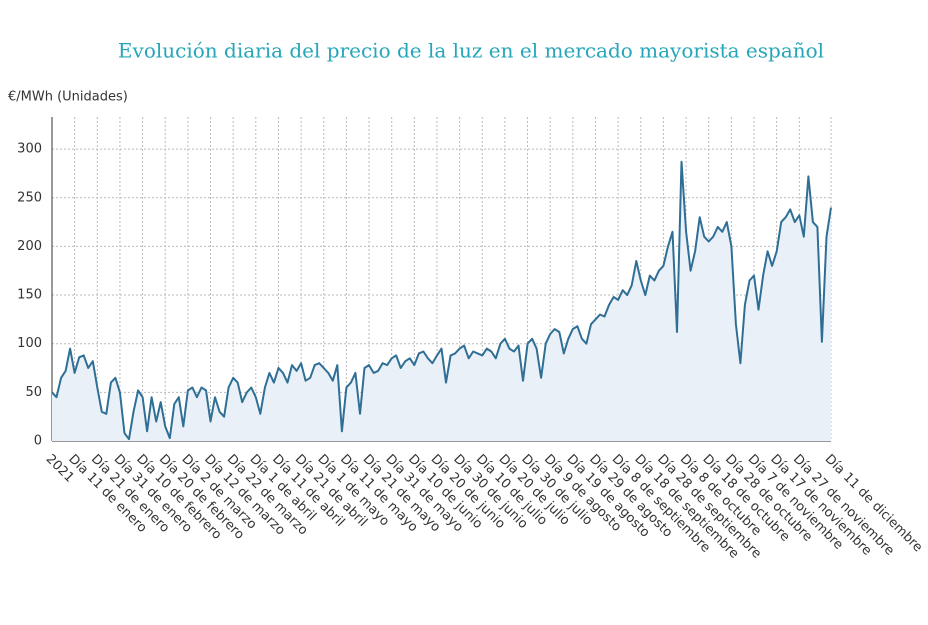 This screenshot has height=625, width=928. What do you see at coordinates (29, 295) in the screenshot?
I see `y-tick-label: 150` at bounding box center [29, 295].